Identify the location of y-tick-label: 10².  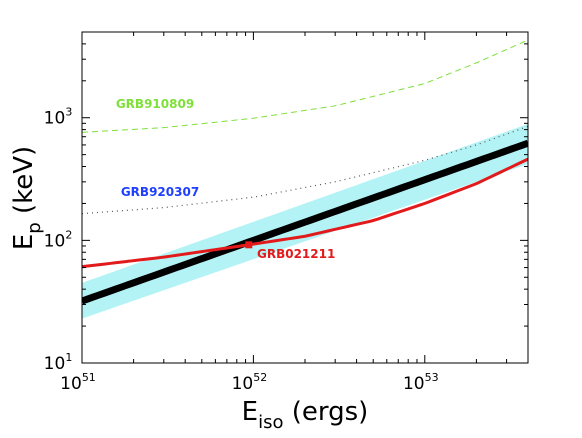
(58, 239).